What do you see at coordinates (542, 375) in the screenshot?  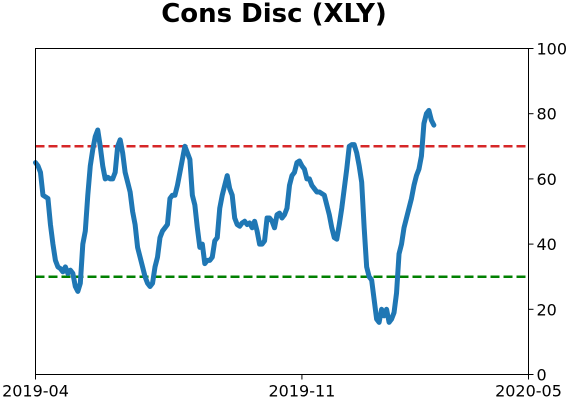 I see `y-tick-label: 0` at bounding box center [542, 375].